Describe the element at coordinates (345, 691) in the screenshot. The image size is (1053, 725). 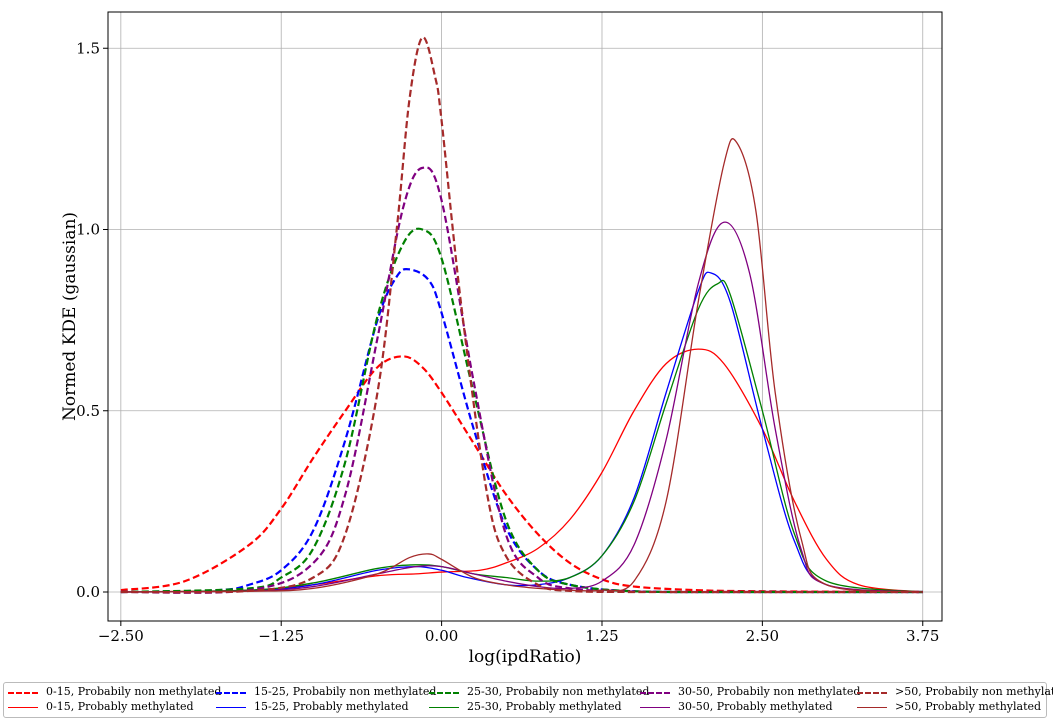
I see `legend-label: 15-25, Probabily non methylated` at that location.